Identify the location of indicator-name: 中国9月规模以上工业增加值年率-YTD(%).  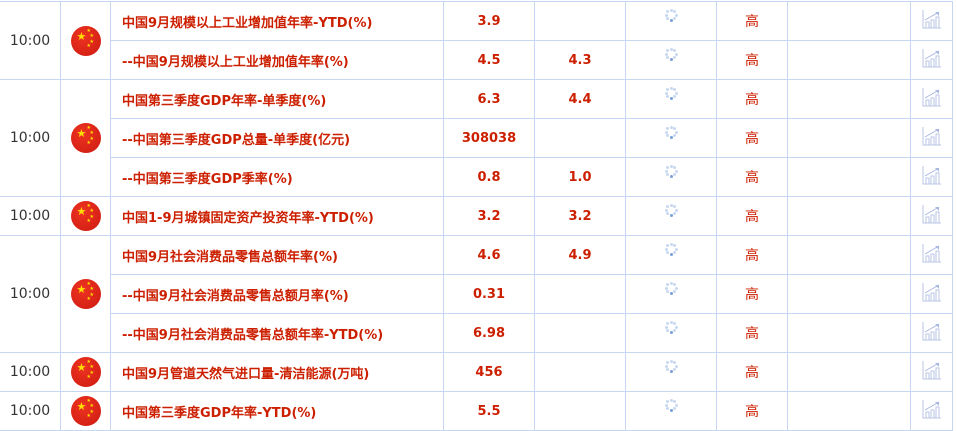
(277, 21).